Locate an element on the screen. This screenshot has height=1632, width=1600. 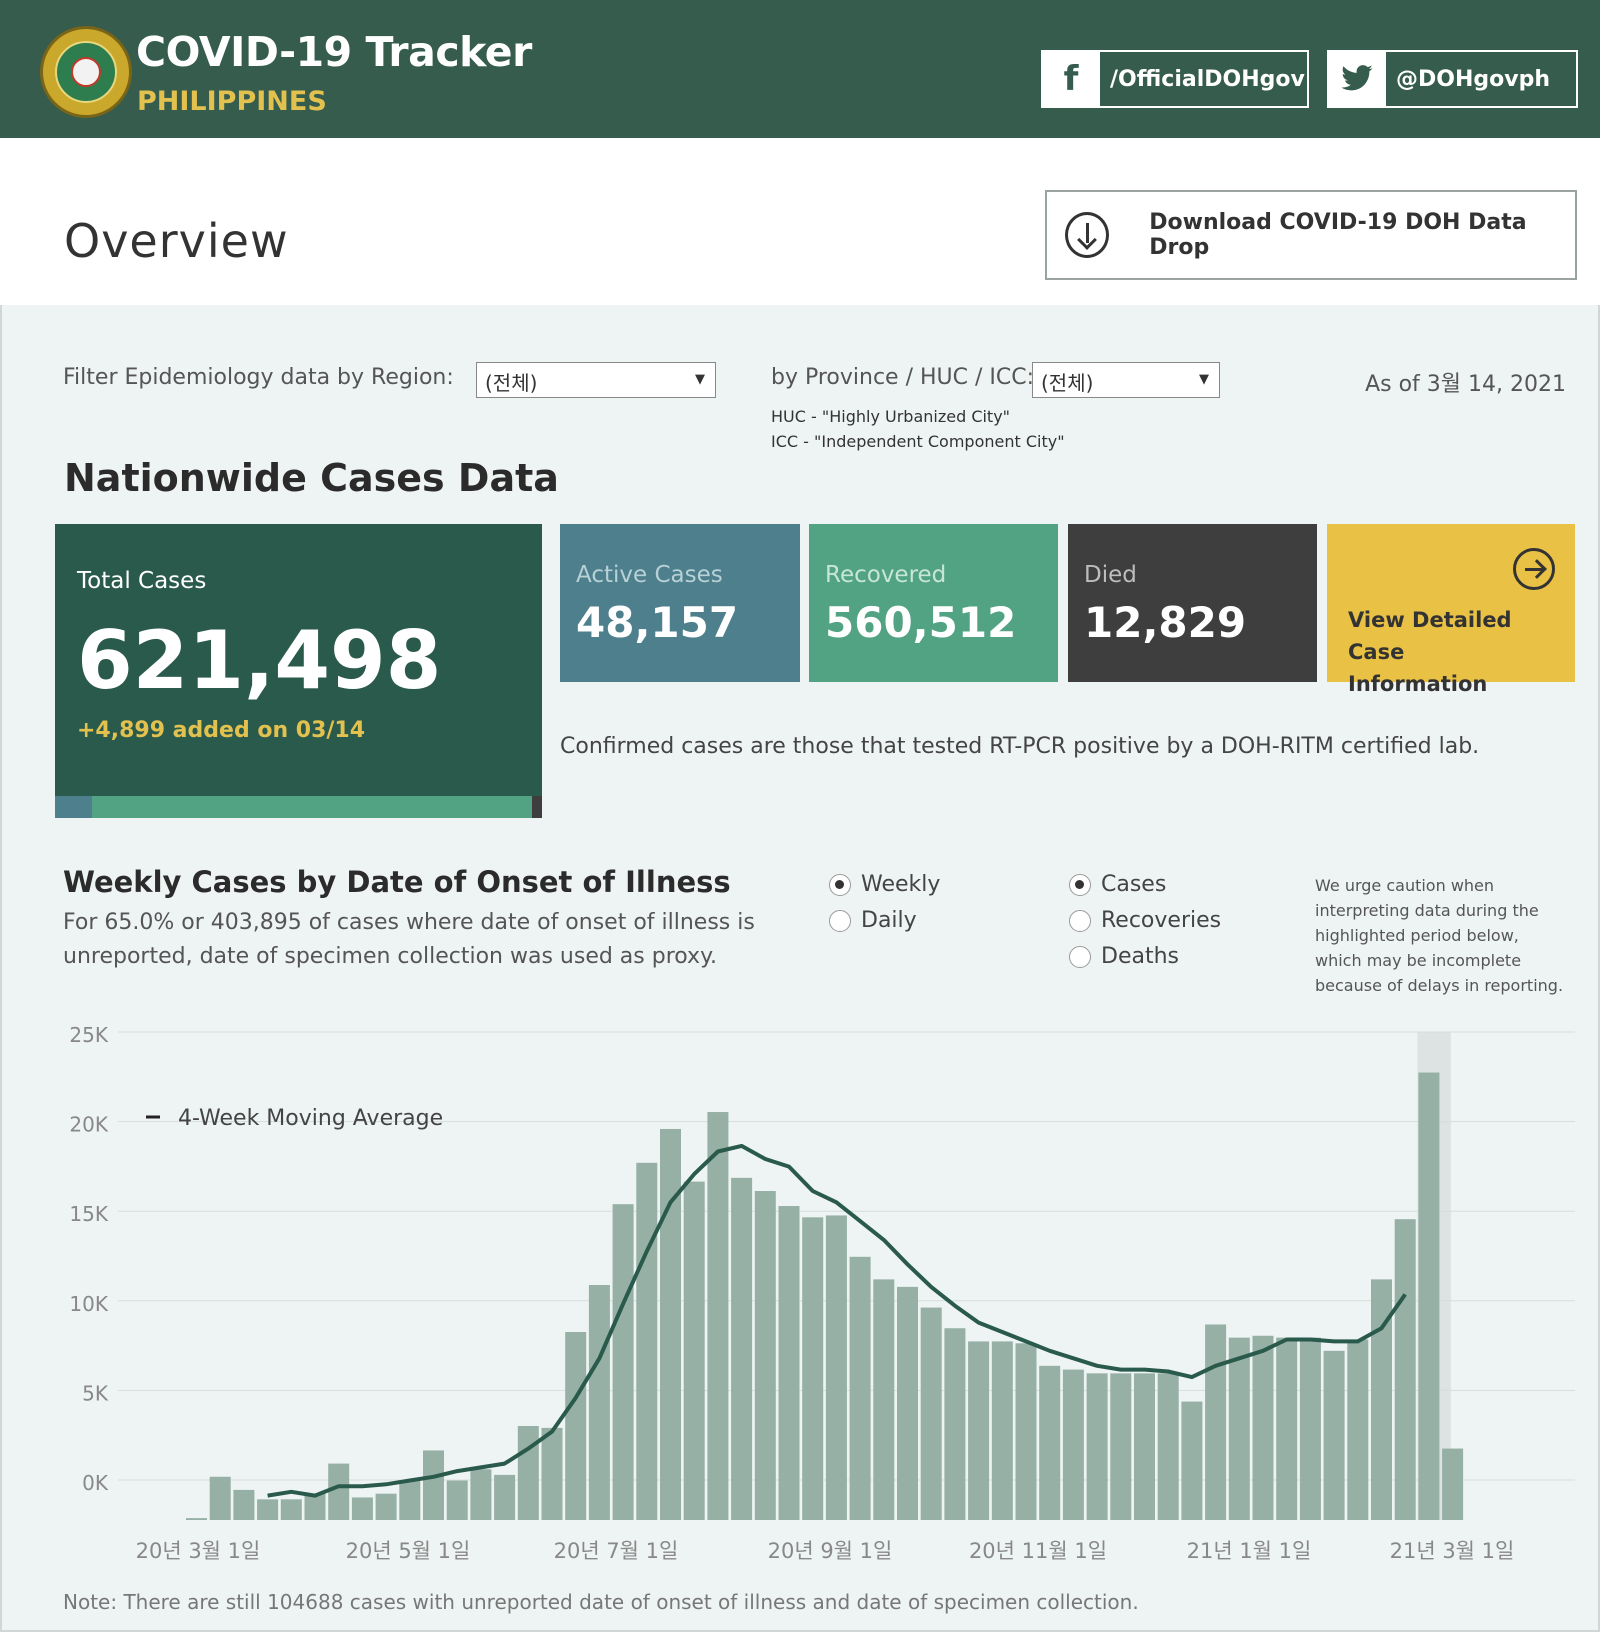
weekly-title: Weekly Cases by Date of Onset of Illness is located at coordinates (397, 882).